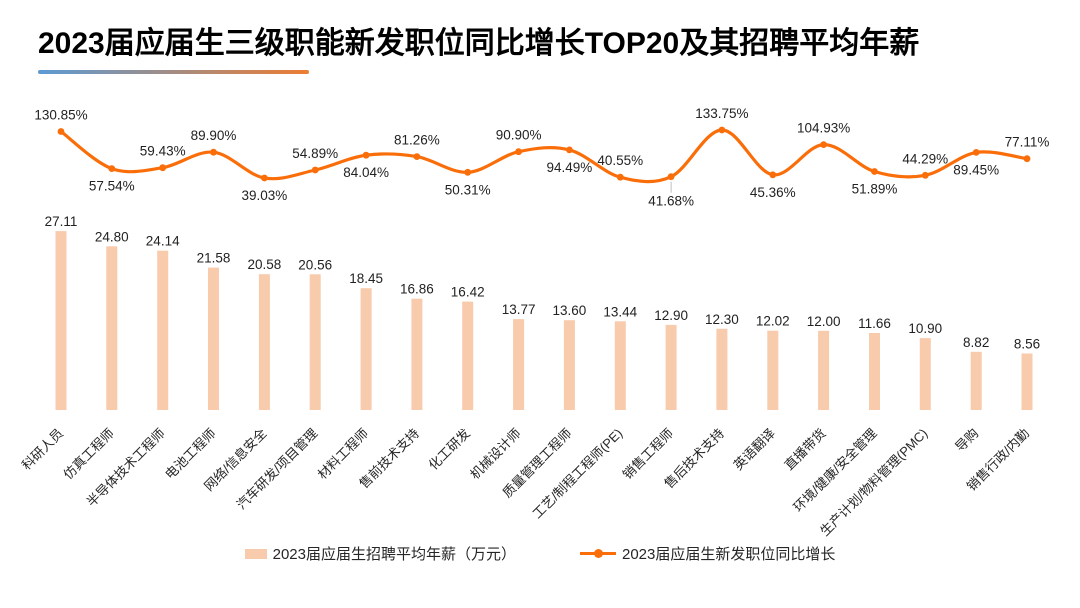 The image size is (1080, 608). Describe the element at coordinates (874, 323) in the screenshot. I see `bar-value-label: 11.66` at that location.